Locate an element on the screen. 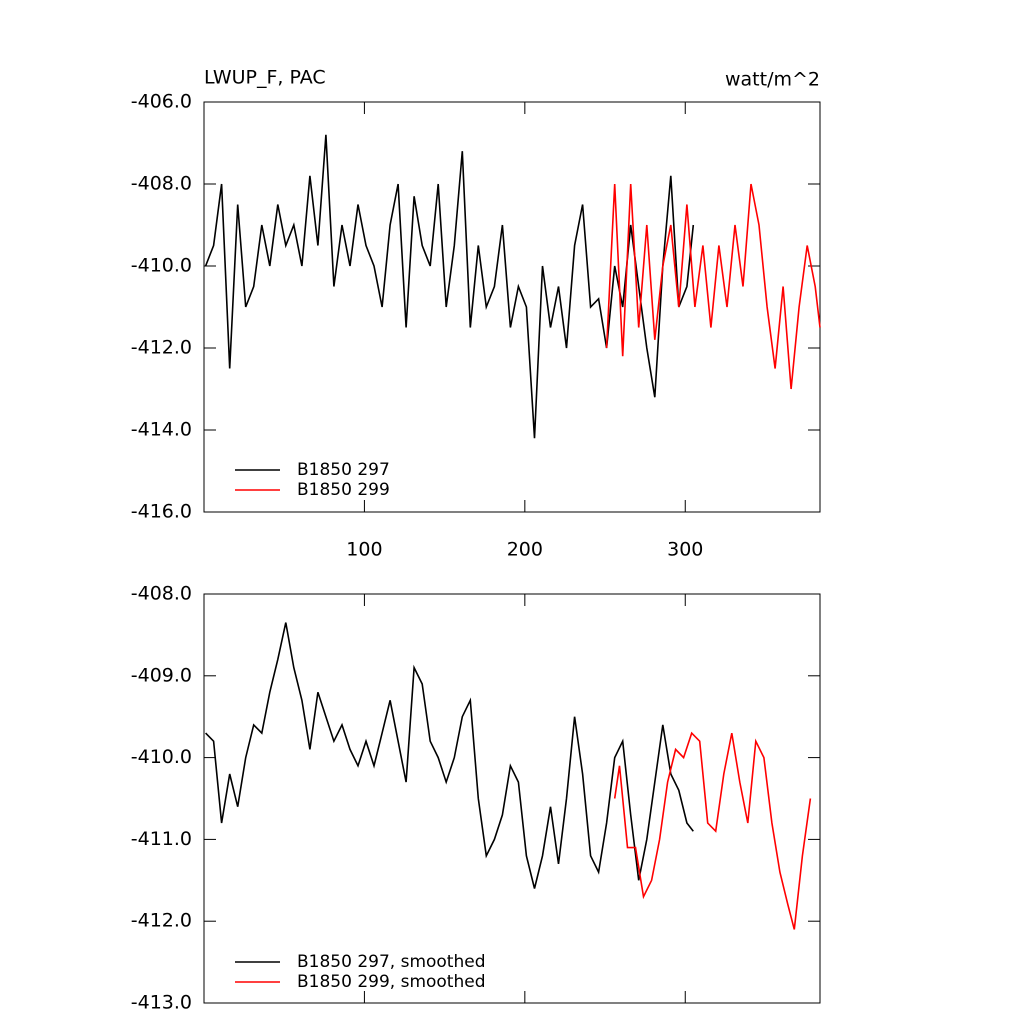 This screenshot has width=1024, height=1024. x-tick-label: 100 is located at coordinates (364, 550).